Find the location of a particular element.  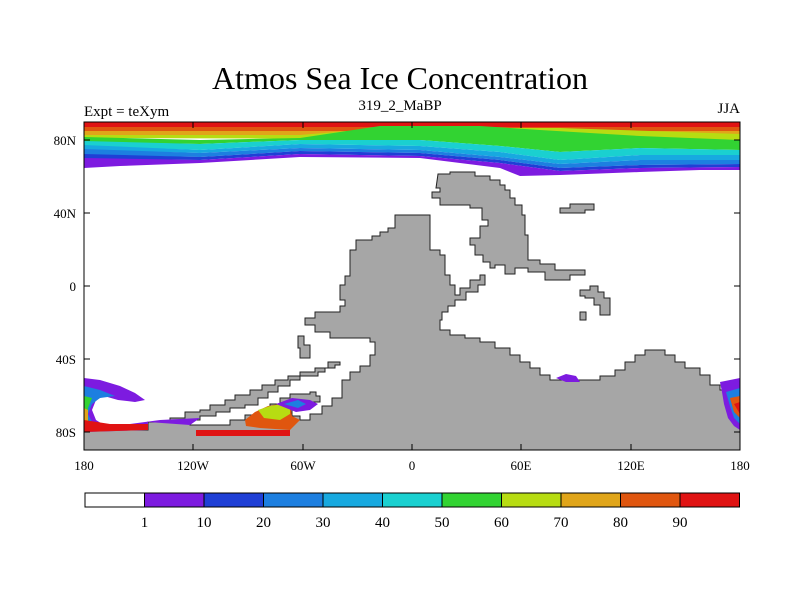

colorbar-label: 40 is located at coordinates (382, 523).